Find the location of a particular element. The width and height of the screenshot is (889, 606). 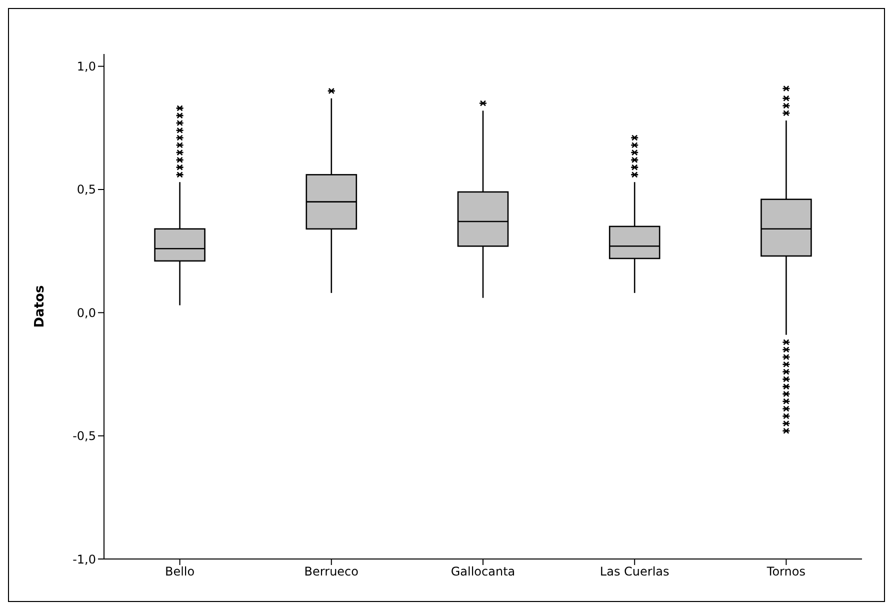

y-tick-label: -1,0 is located at coordinates (84, 559).